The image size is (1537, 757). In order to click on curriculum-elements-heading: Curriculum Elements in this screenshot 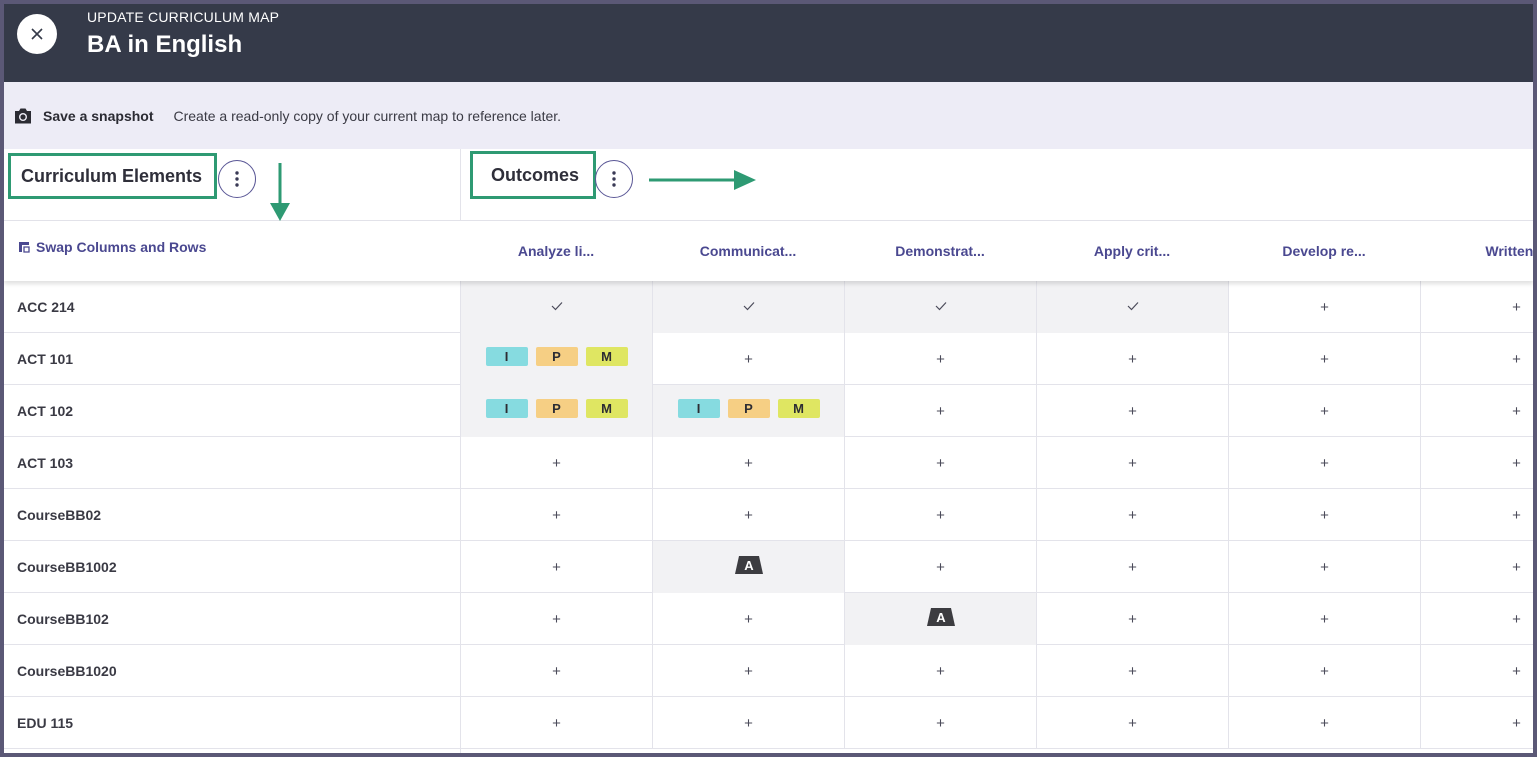, I will do `click(112, 176)`.